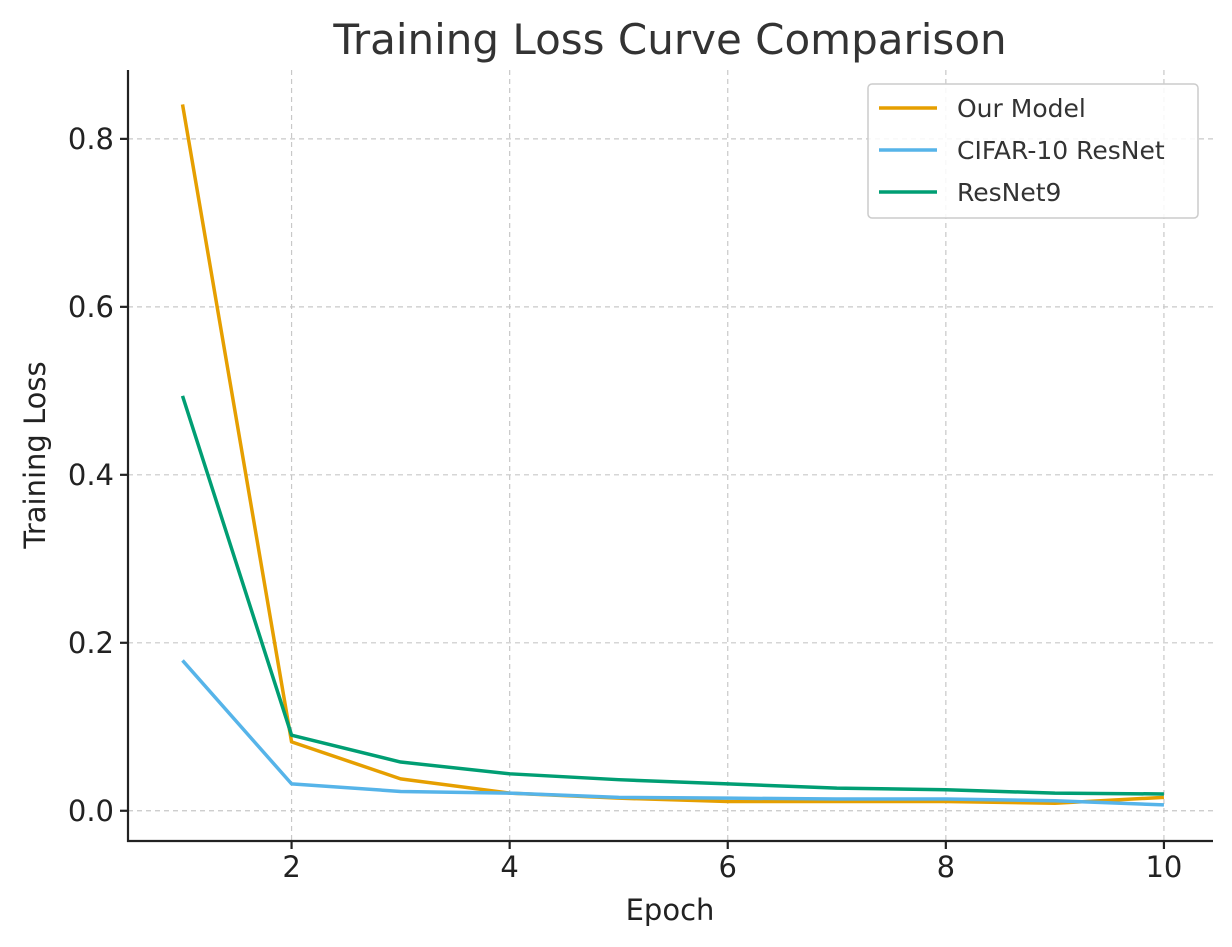  What do you see at coordinates (1009, 192) in the screenshot?
I see `legend-label: ResNet9` at bounding box center [1009, 192].